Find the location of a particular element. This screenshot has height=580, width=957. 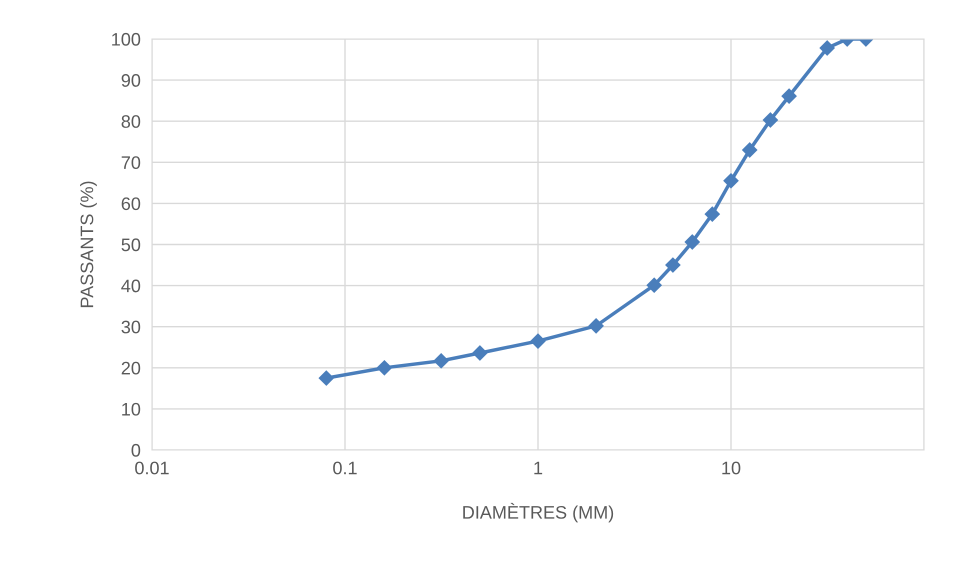

y-tick-label: 50 is located at coordinates (131, 245).